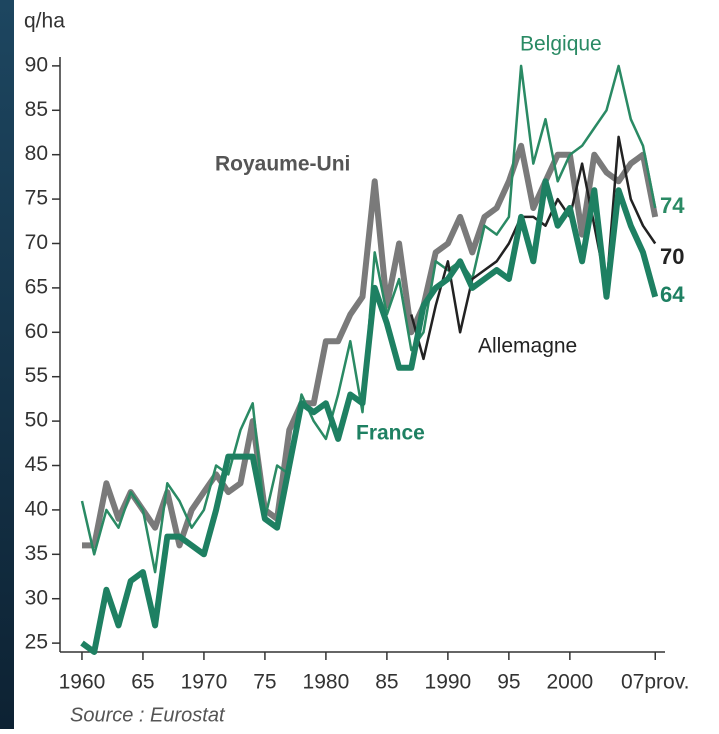  Describe the element at coordinates (36, 242) in the screenshot. I see `y-tick-label: 70` at that location.